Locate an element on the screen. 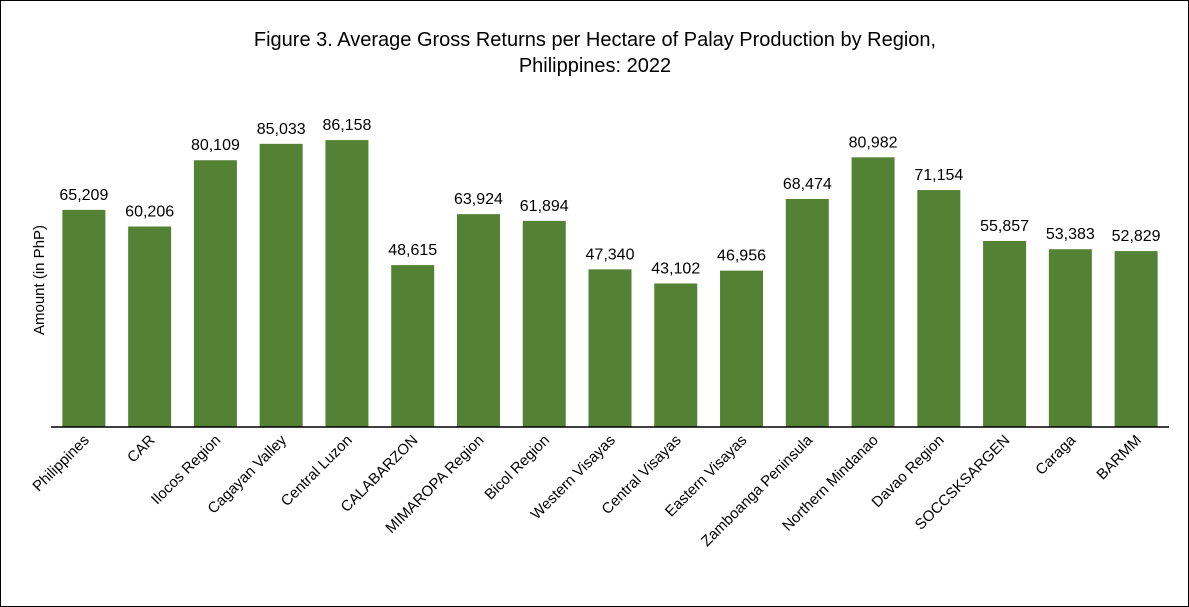  data-label: 53,383 is located at coordinates (1070, 234).